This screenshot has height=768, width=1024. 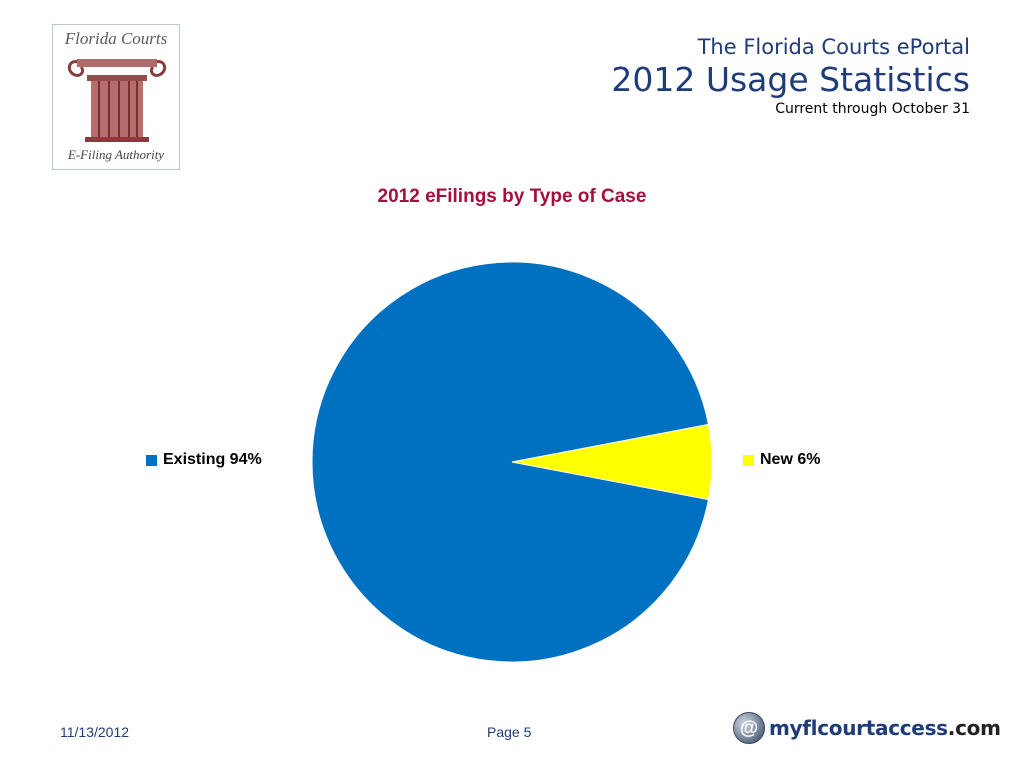 What do you see at coordinates (974, 728) in the screenshot?
I see `brand-tld: .com` at bounding box center [974, 728].